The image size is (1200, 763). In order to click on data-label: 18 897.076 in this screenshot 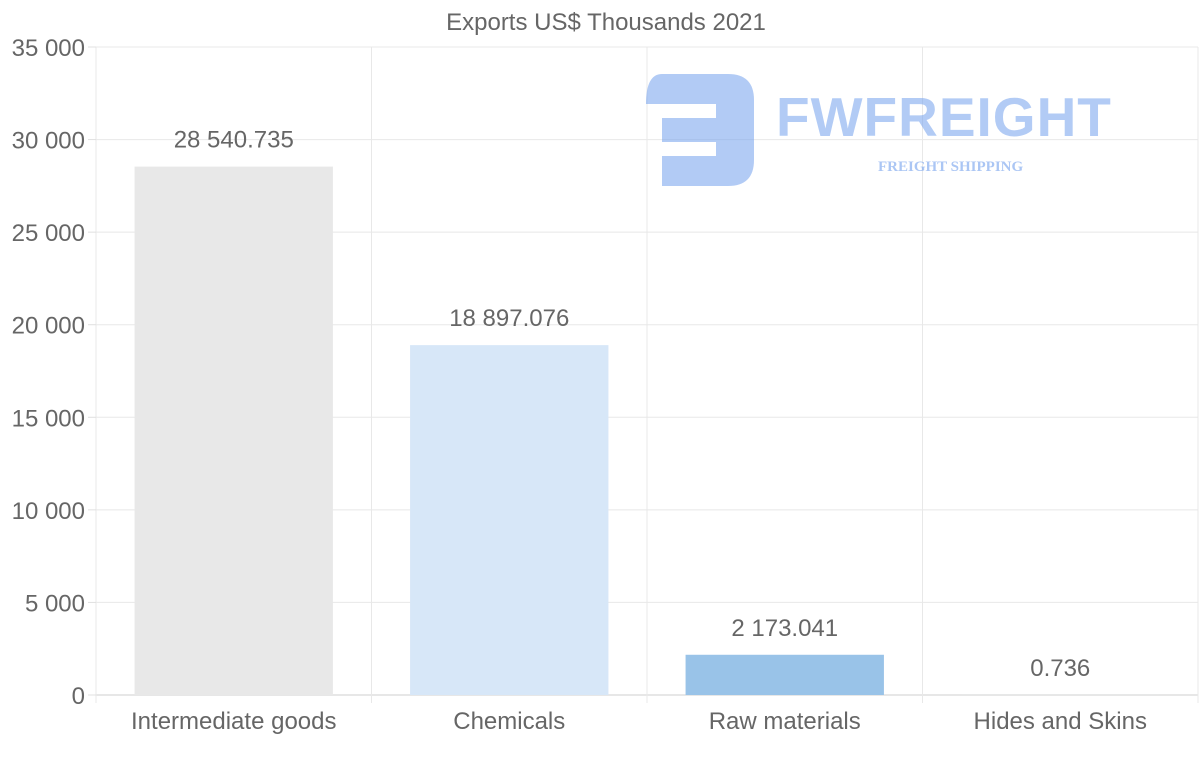, I will do `click(509, 318)`.